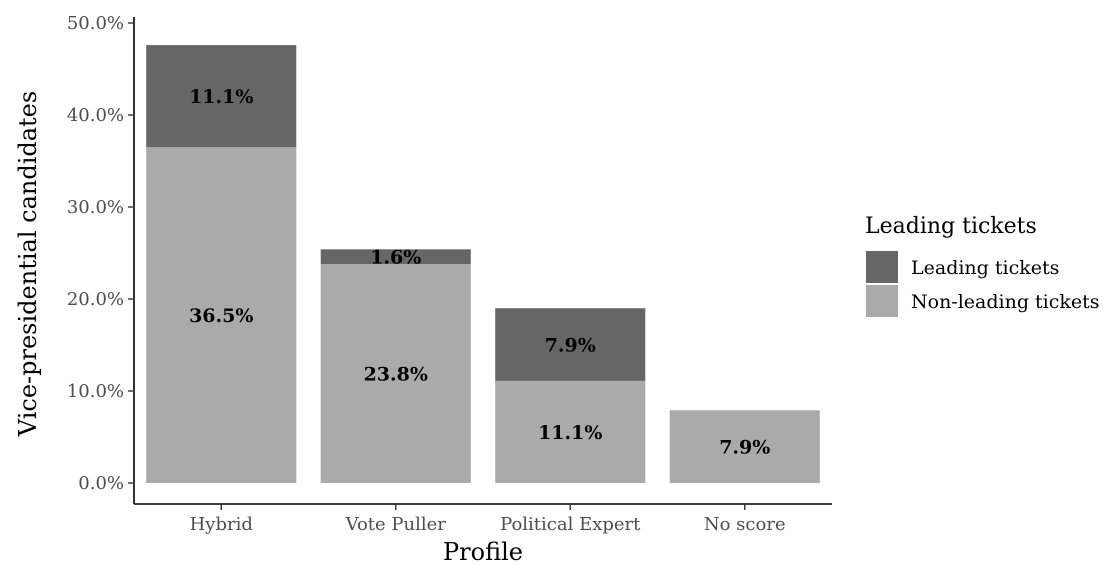 The image size is (1112, 565). Describe the element at coordinates (101, 483) in the screenshot. I see `y-tick-label: 0.0%` at that location.